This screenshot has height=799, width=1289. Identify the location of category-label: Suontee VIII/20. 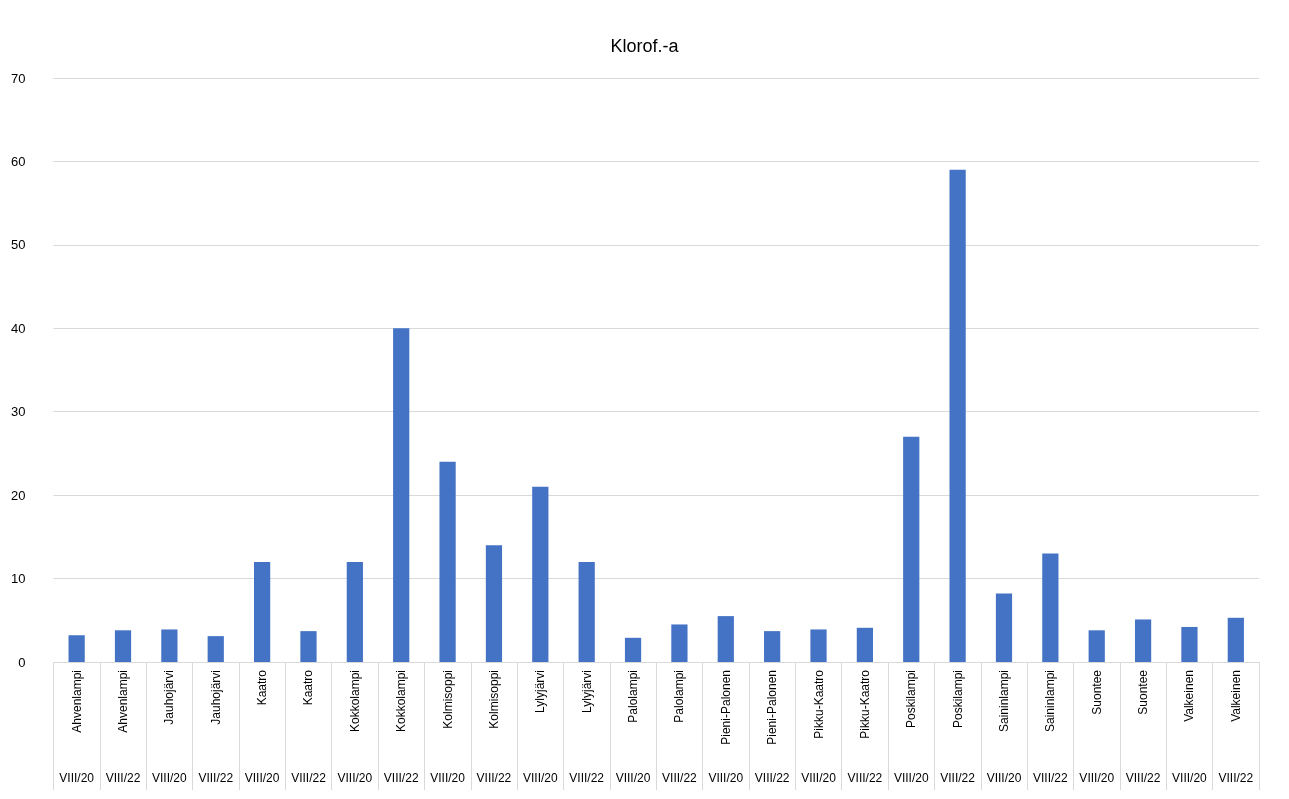
(1097, 727).